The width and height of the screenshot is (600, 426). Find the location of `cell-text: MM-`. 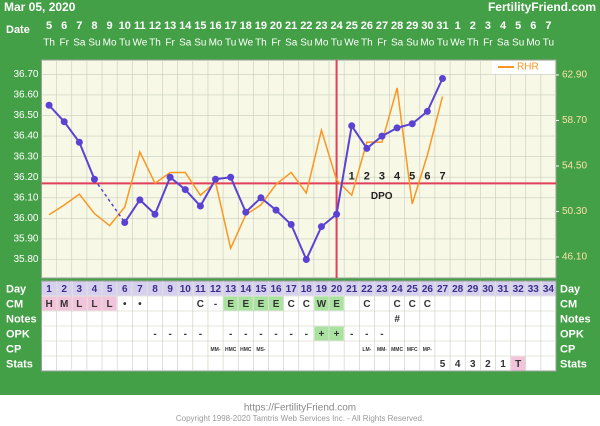

cell-text: MM- is located at coordinates (382, 350).